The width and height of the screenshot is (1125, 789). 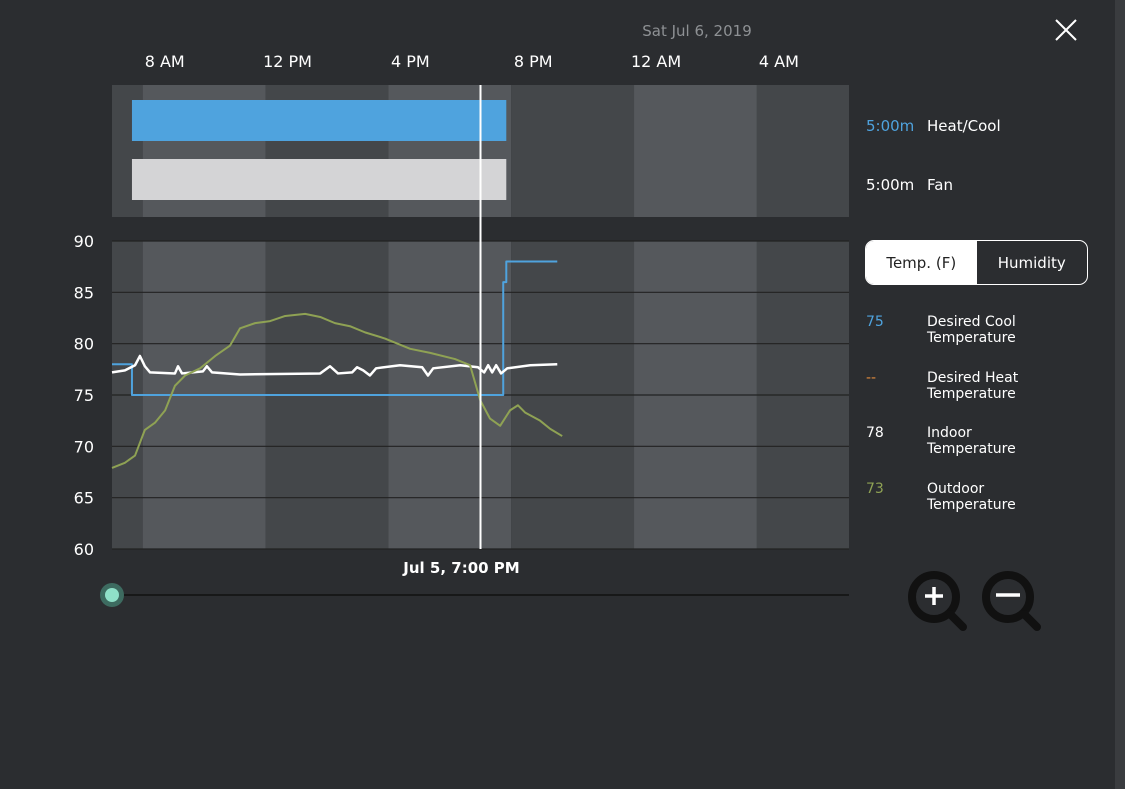 I want to click on x-tick-label: 4 AM, so click(x=779, y=61).